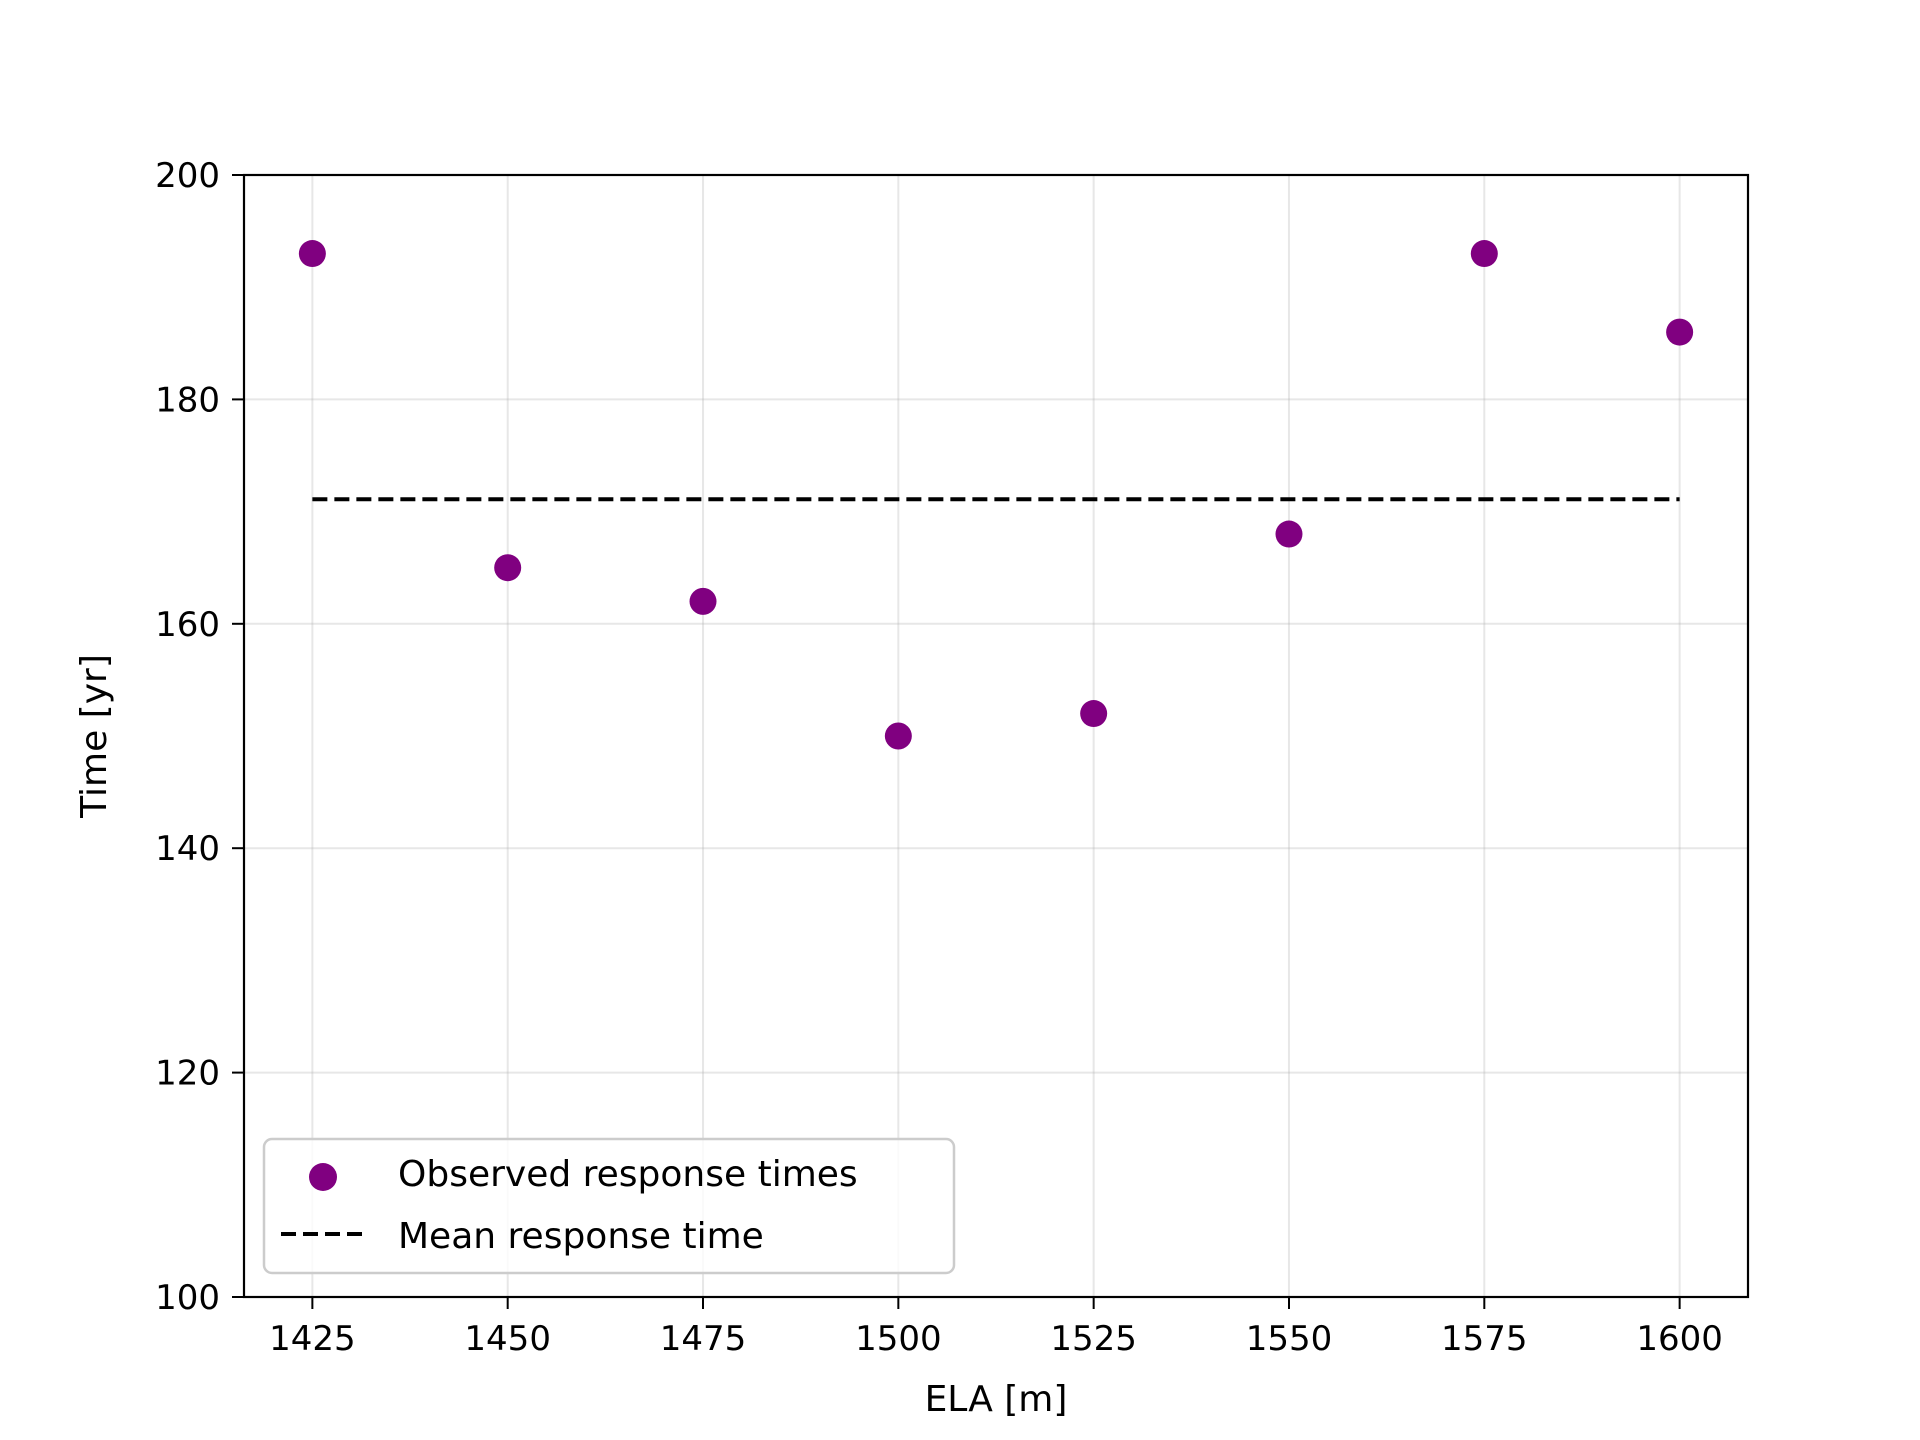 This screenshot has height=1440, width=1920. Describe the element at coordinates (187, 849) in the screenshot. I see `y-tick-label: 140` at that location.